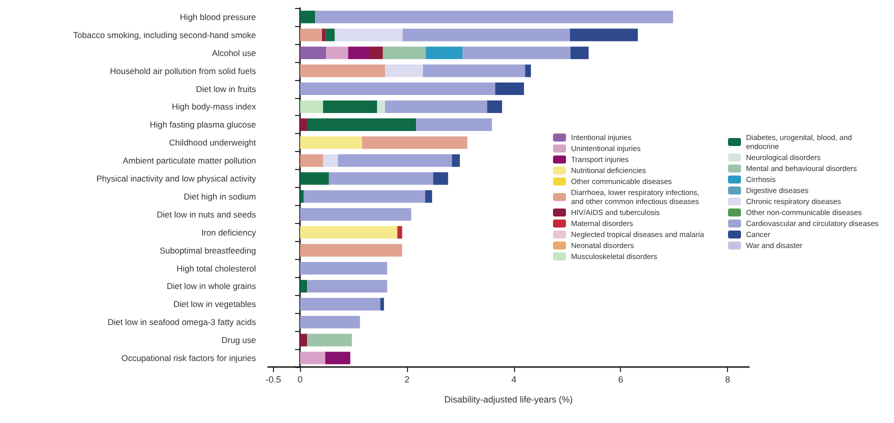 Image resolution: width=894 pixels, height=423 pixels. Describe the element at coordinates (274, 379) in the screenshot. I see `x-tick-label: -0.5` at that location.